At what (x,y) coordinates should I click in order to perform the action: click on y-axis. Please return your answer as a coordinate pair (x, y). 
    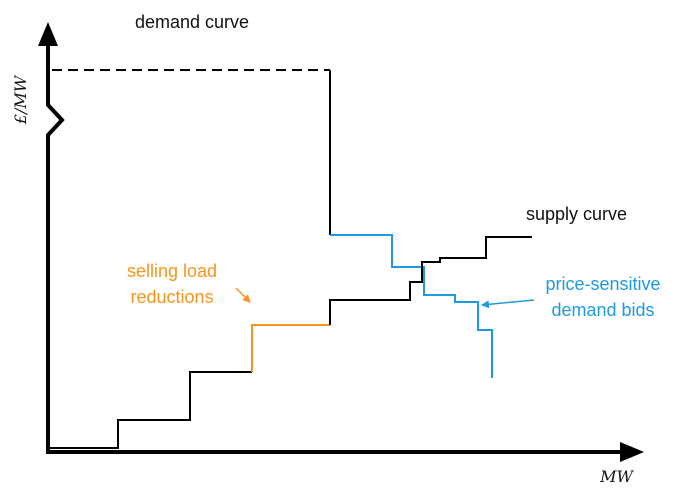
    Looking at the image, I should click on (55, 247).